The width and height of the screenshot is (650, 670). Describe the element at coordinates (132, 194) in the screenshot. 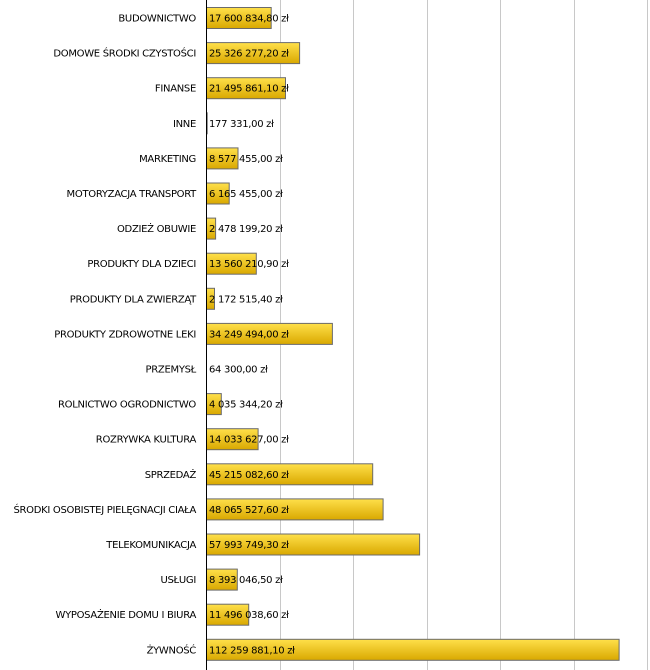

I see `category-label: MOTORYZACJA TRANSPORT` at that location.